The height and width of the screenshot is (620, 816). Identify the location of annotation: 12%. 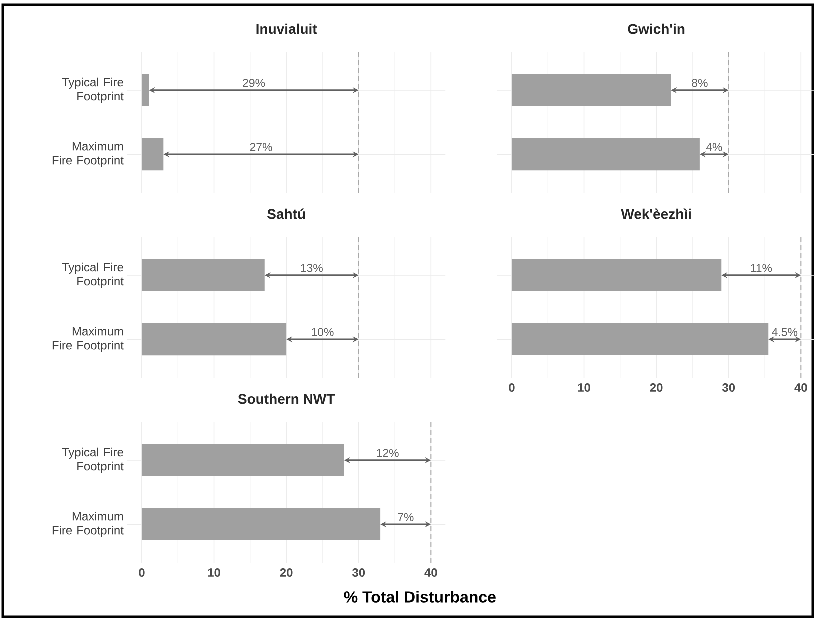
(388, 453).